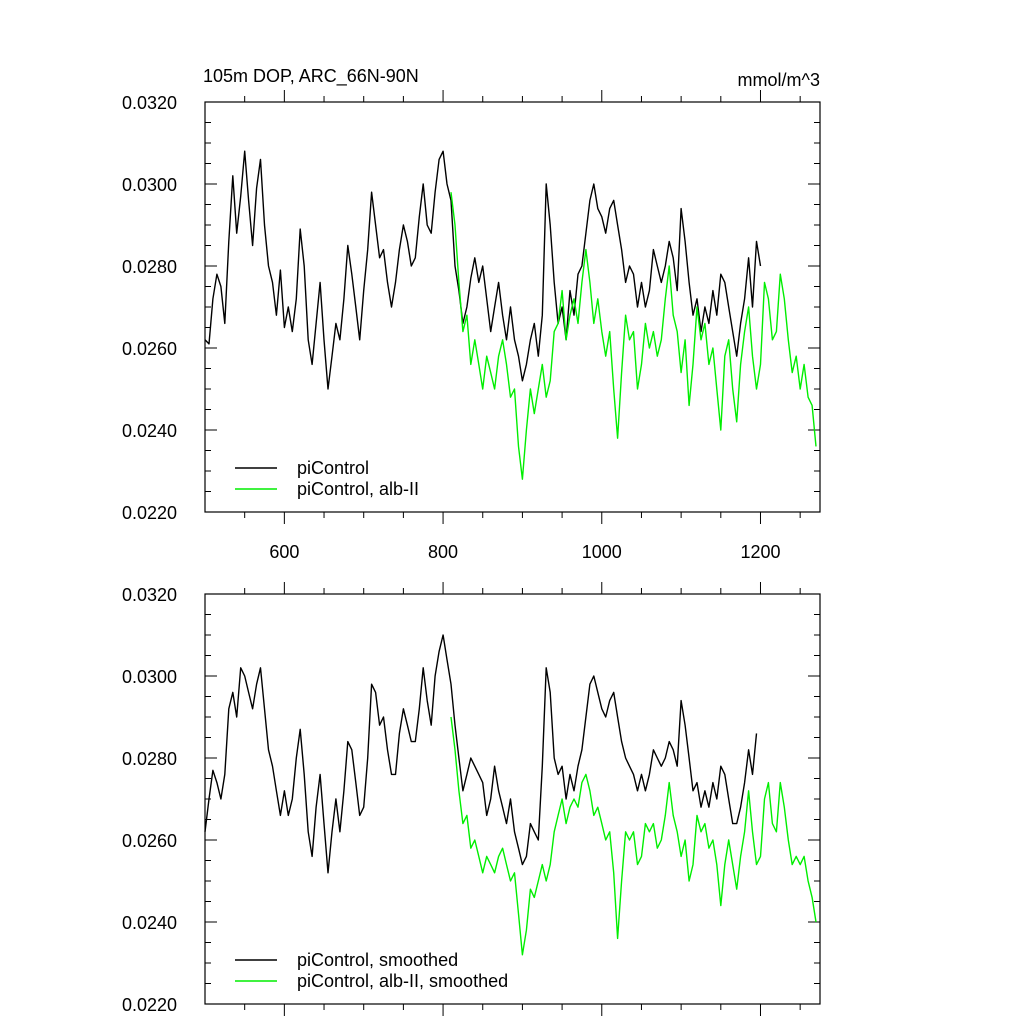 The width and height of the screenshot is (1024, 1024). Describe the element at coordinates (358, 489) in the screenshot. I see `legend-label: piControl, alb-II` at that location.